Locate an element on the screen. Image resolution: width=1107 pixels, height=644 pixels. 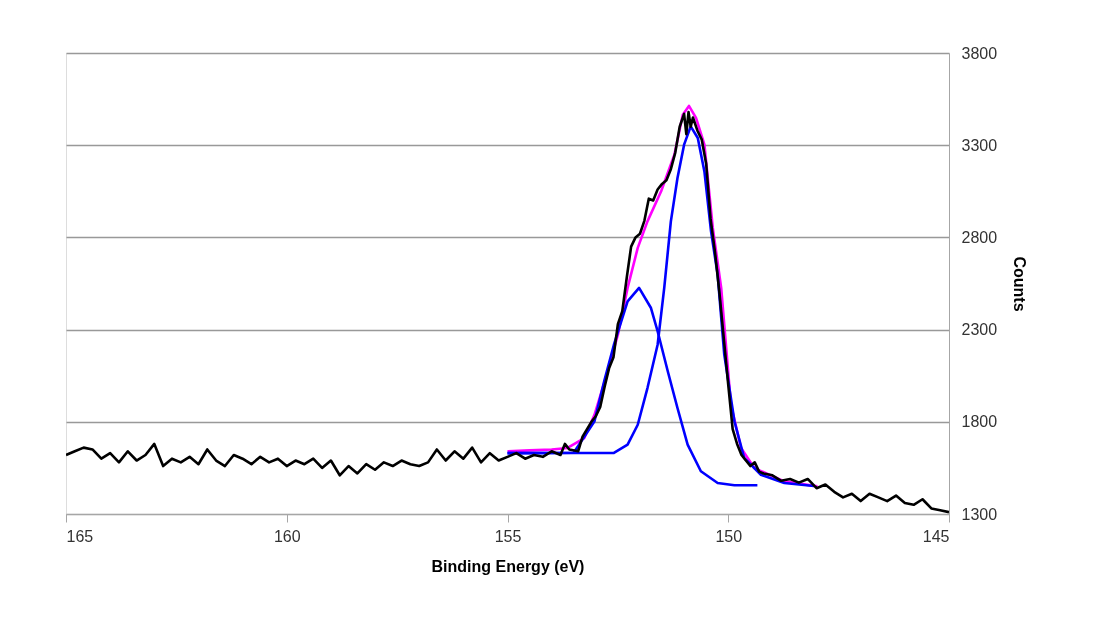
y-axis-title: Counts is located at coordinates (1020, 284).